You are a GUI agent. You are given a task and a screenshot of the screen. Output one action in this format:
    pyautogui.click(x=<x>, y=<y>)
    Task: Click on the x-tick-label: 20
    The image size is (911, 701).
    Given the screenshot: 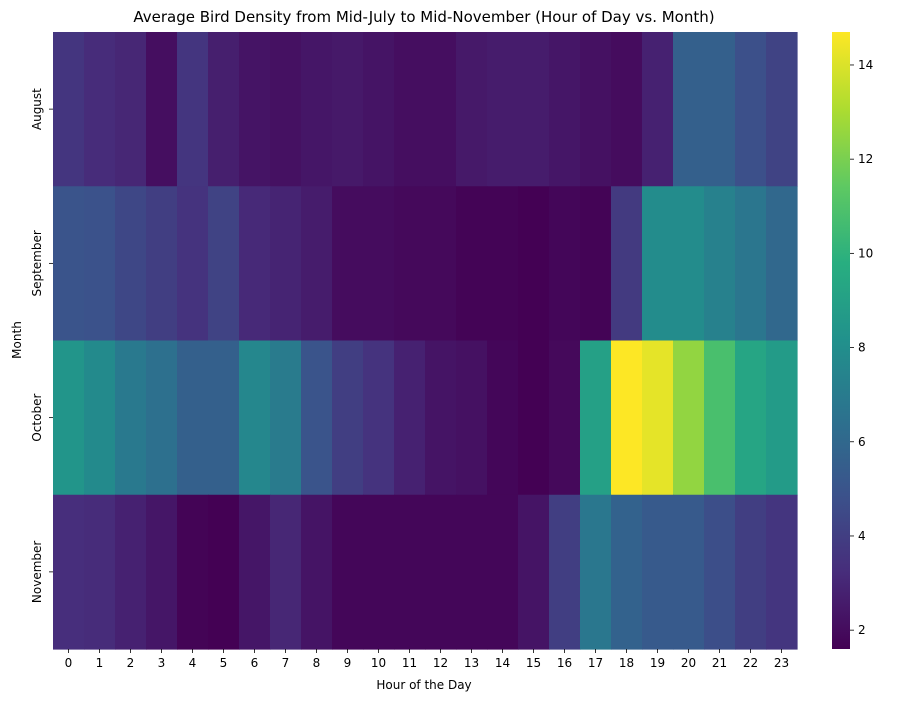 What is the action you would take?
    pyautogui.click(x=688, y=663)
    